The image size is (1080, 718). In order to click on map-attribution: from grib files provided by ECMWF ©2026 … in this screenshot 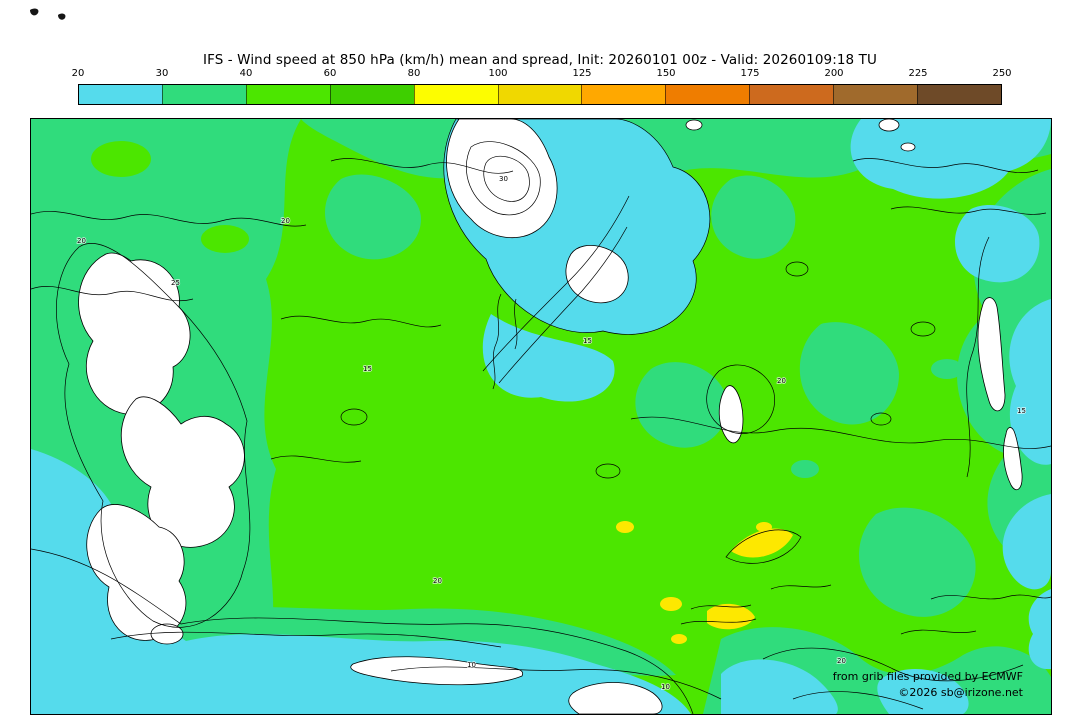, I will do `click(928, 684)`.